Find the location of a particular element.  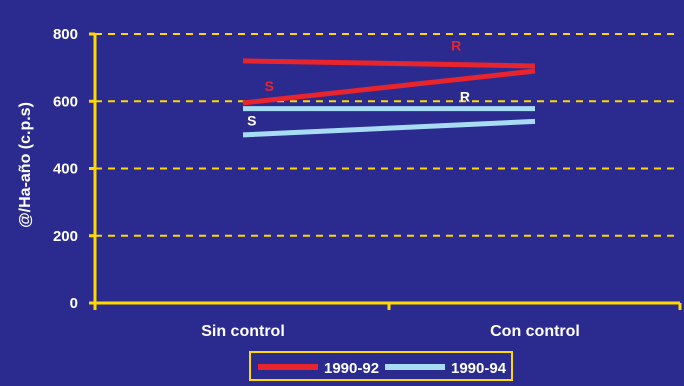

series-label-1990-92-S: S is located at coordinates (269, 86).